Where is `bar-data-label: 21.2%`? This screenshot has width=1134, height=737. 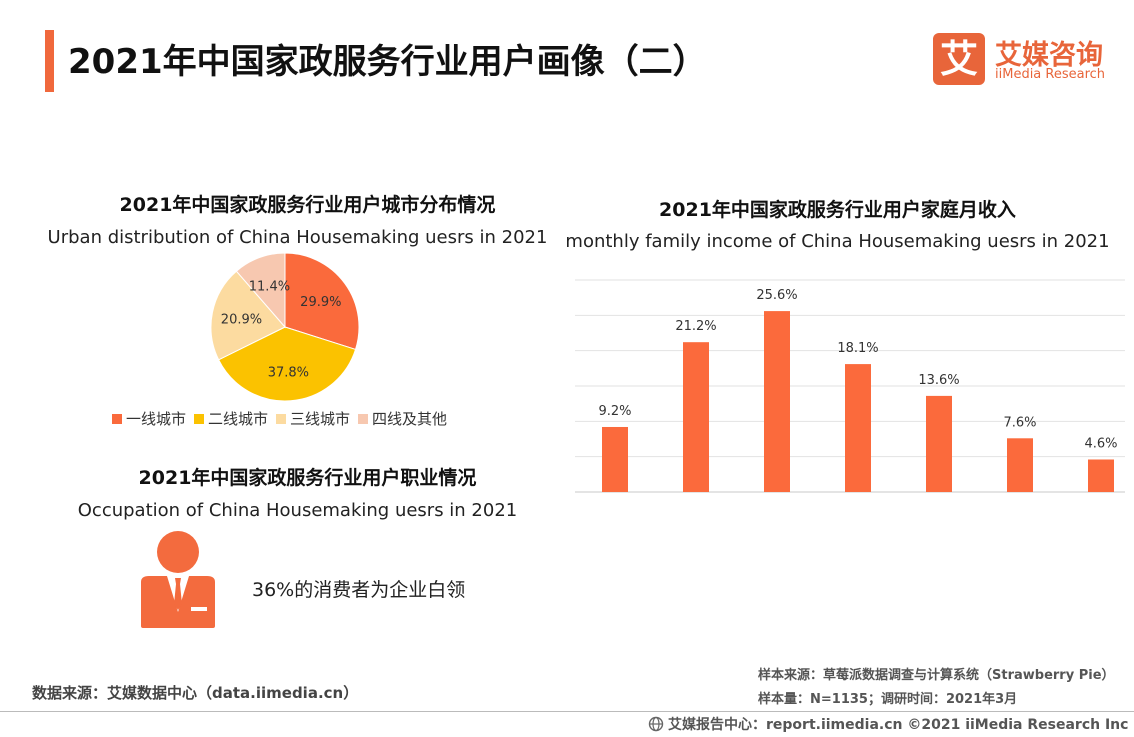
bar-data-label: 21.2% is located at coordinates (695, 326).